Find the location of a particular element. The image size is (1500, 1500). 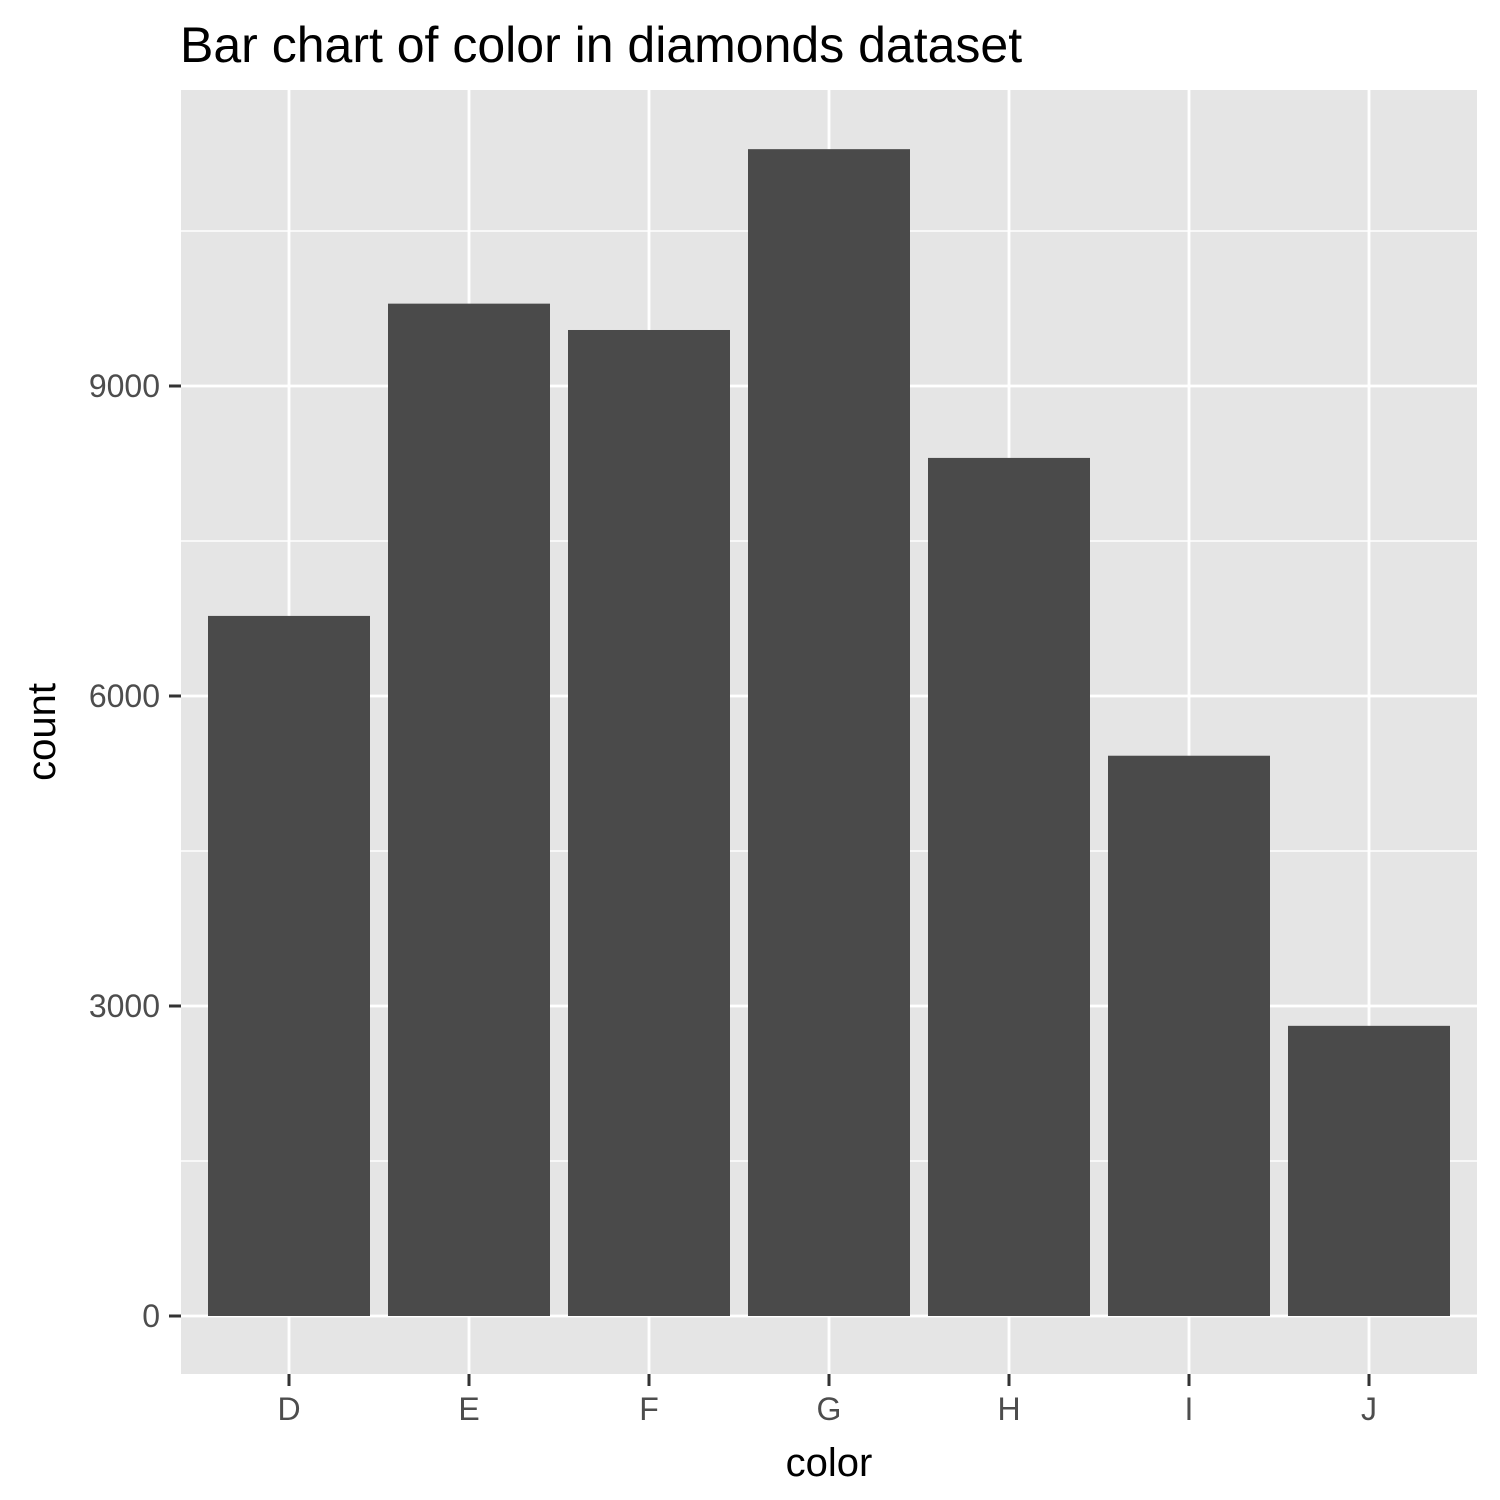

x-axis: D E F G H I J is located at coordinates (827, 1400).